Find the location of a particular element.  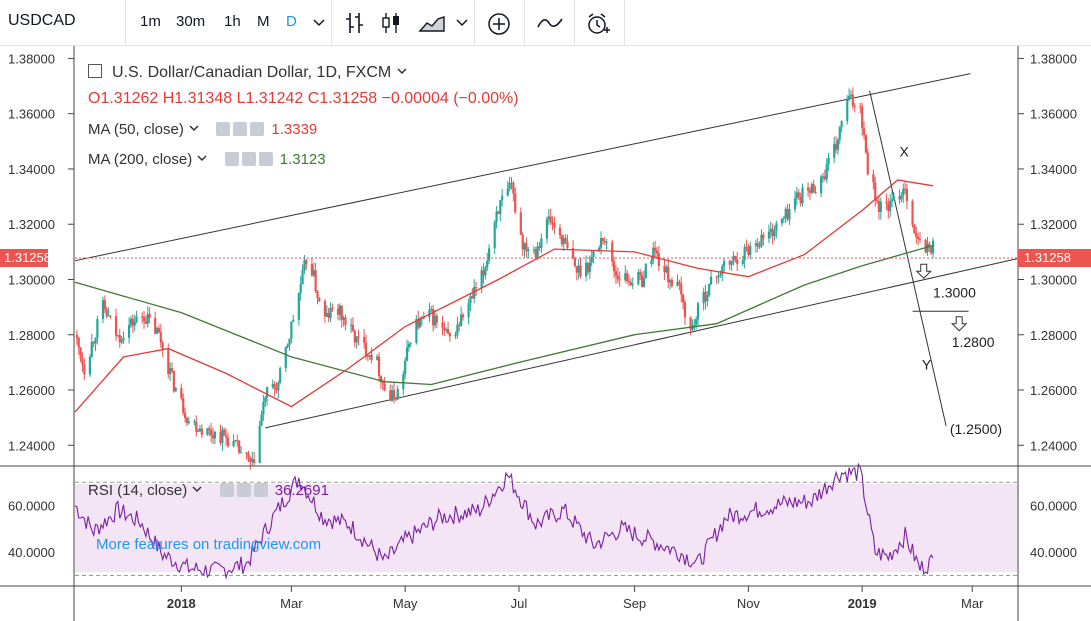

alarm-clock-icon is located at coordinates (599, 25).